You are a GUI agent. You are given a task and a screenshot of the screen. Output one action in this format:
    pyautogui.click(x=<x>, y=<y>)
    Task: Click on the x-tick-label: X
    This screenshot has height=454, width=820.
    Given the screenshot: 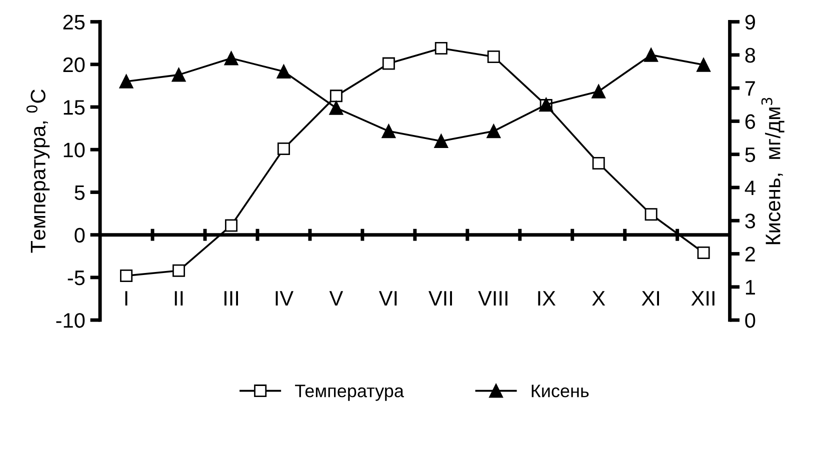 What is the action you would take?
    pyautogui.click(x=599, y=298)
    